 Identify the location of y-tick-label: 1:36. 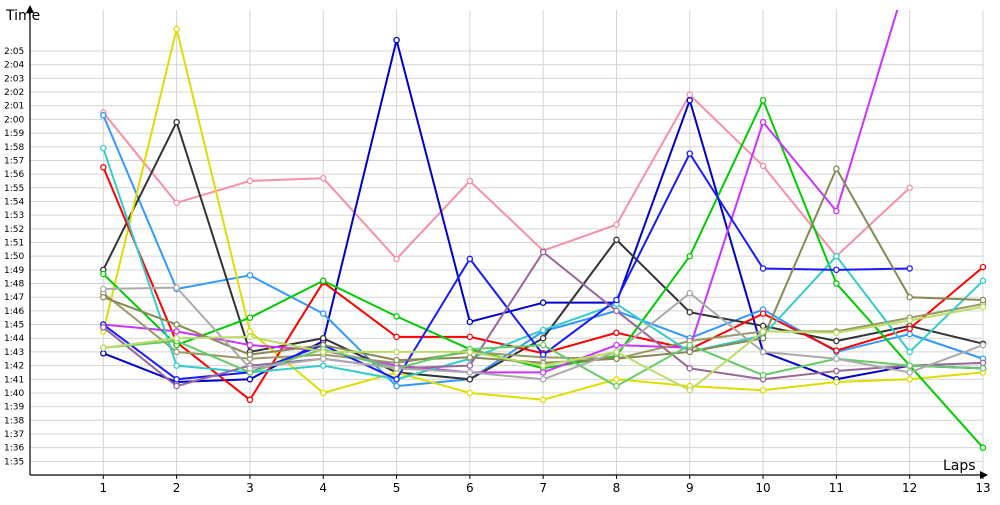
(14, 449).